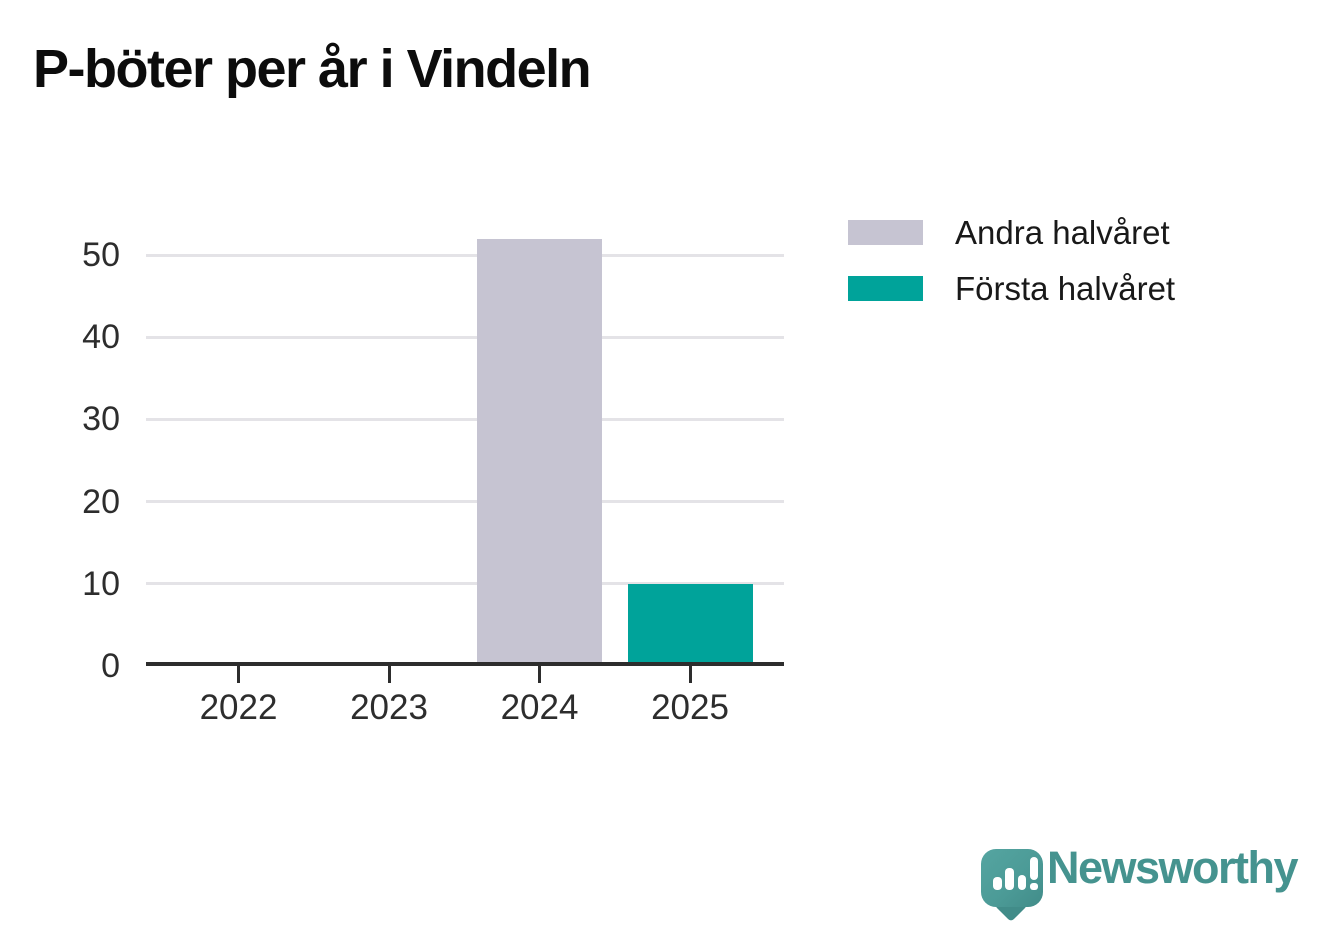  Describe the element at coordinates (101, 501) in the screenshot. I see `y-axis-tick-label: 20` at that location.